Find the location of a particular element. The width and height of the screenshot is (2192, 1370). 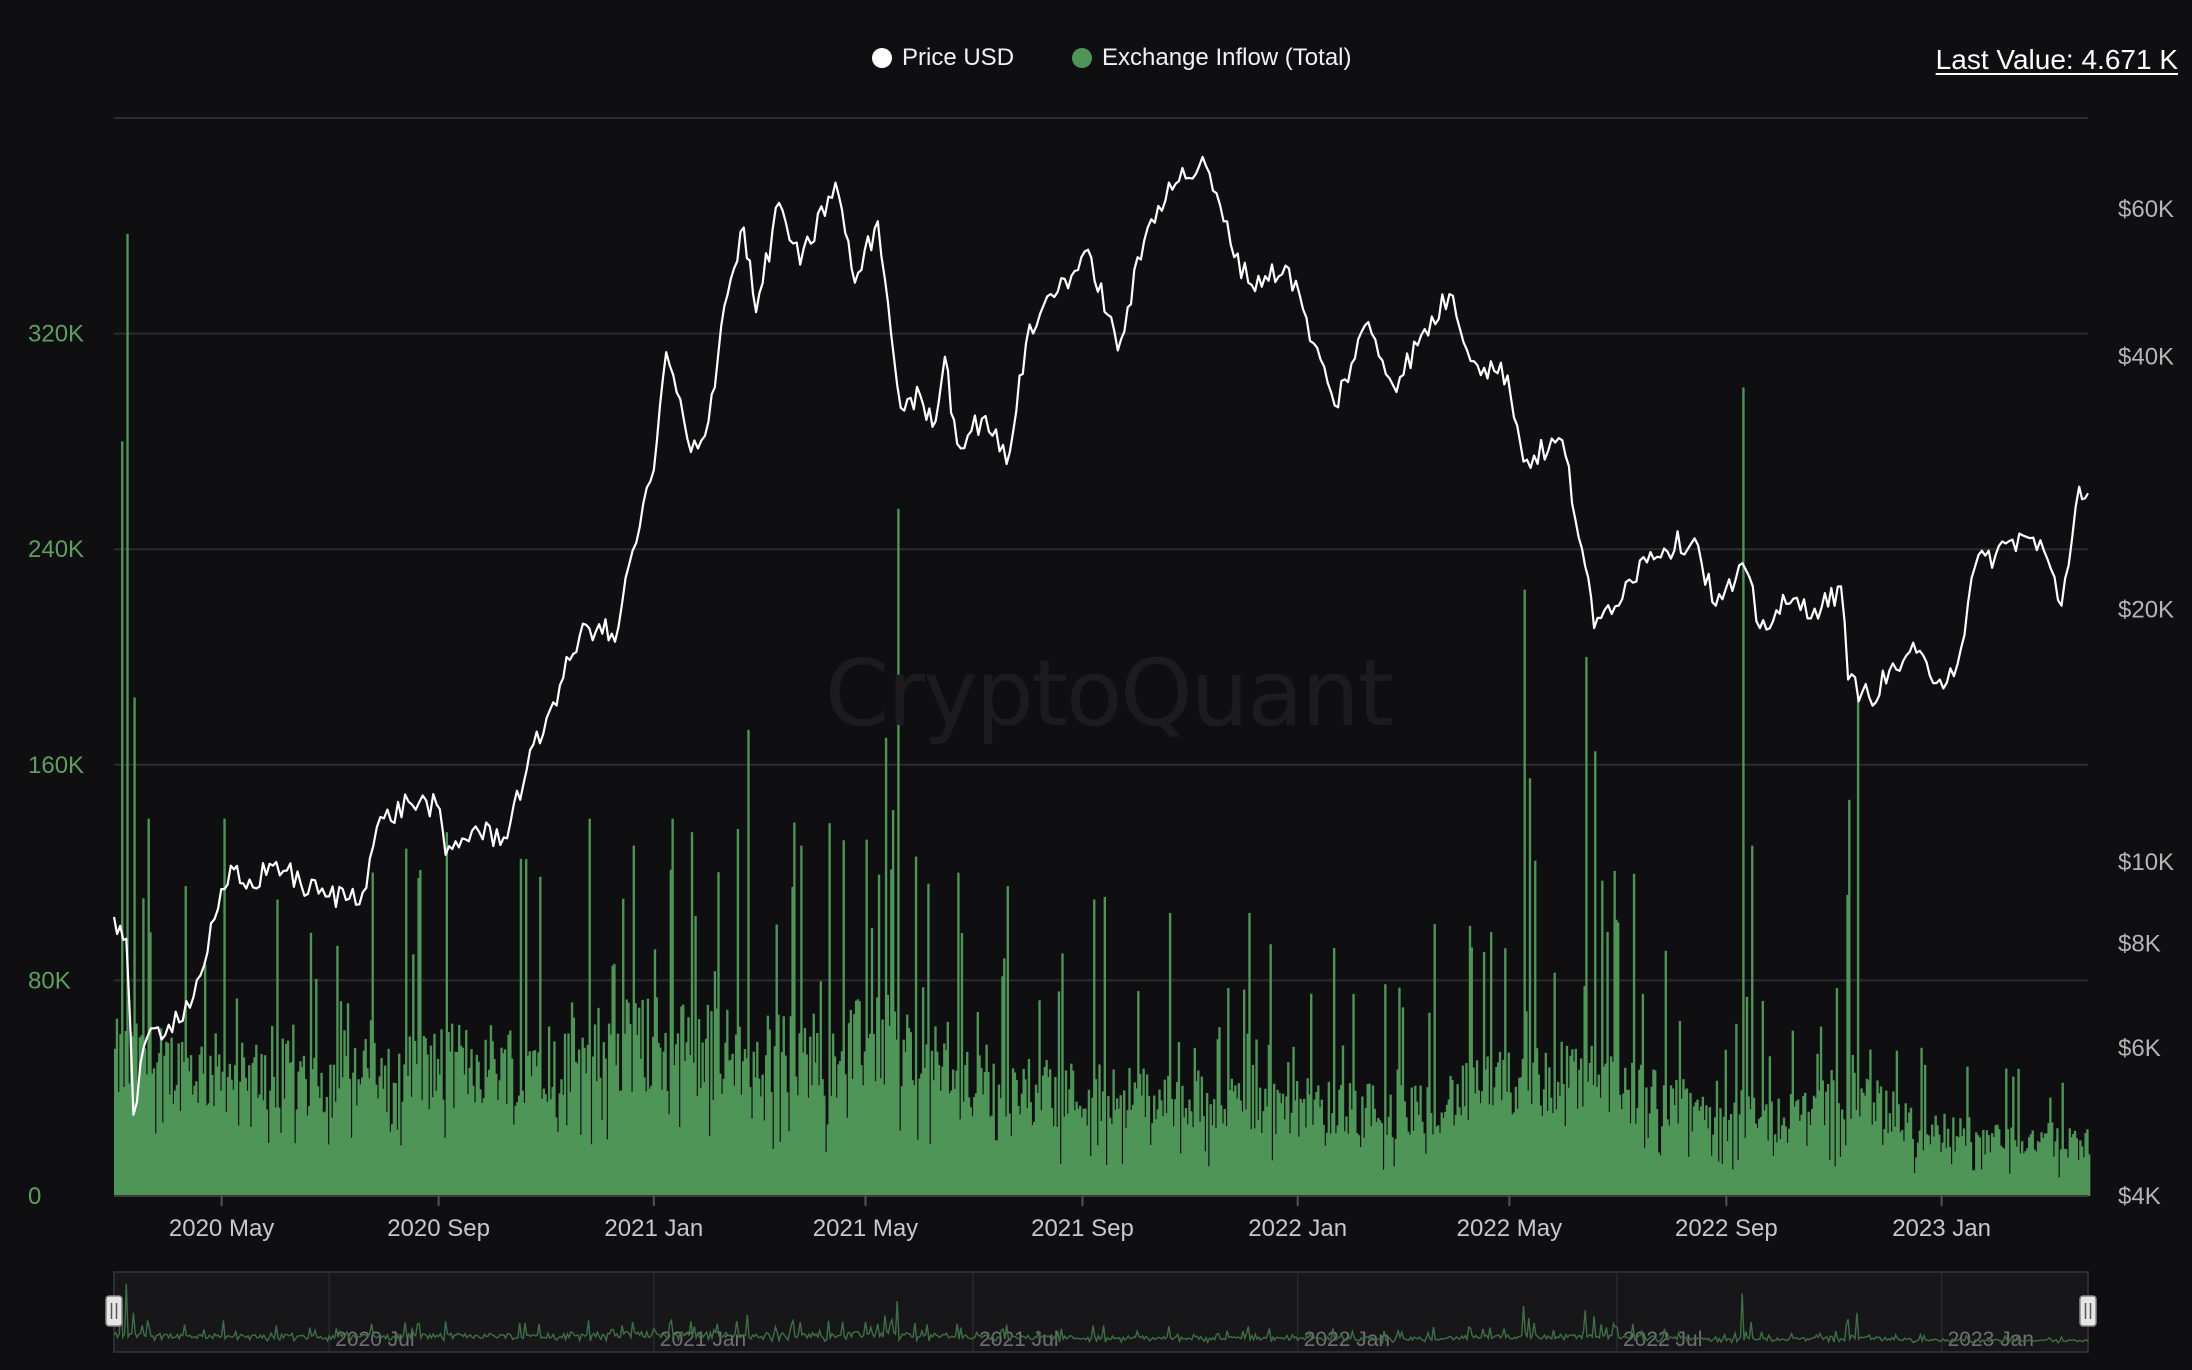

legend-item-inflow: Exchange Inflow (Total) is located at coordinates (1212, 58).